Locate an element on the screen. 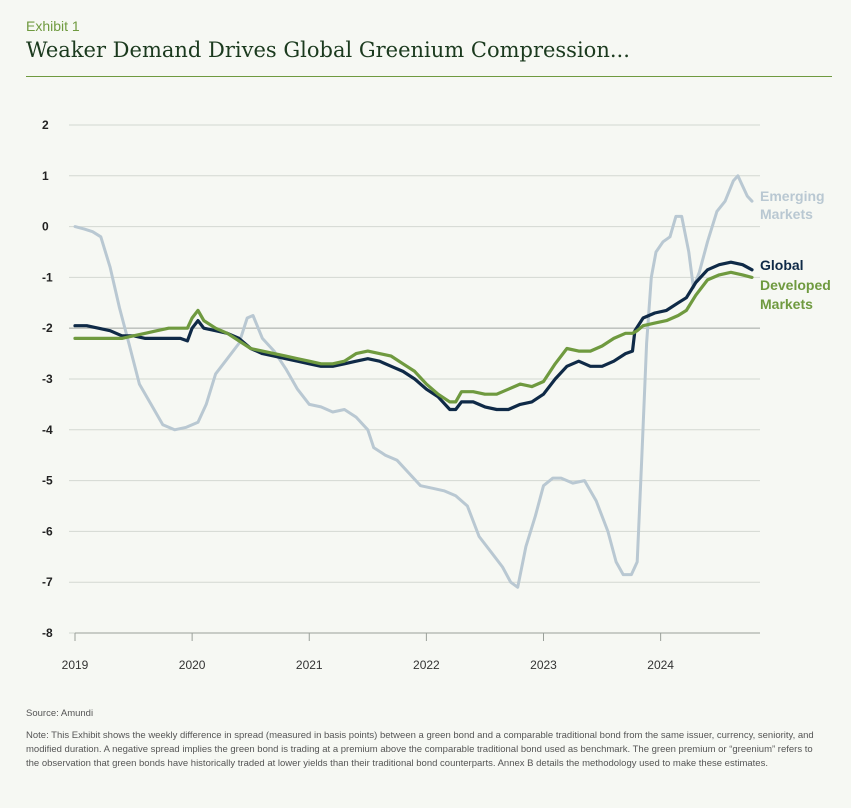  y-tick-label: 1 is located at coordinates (45, 176).